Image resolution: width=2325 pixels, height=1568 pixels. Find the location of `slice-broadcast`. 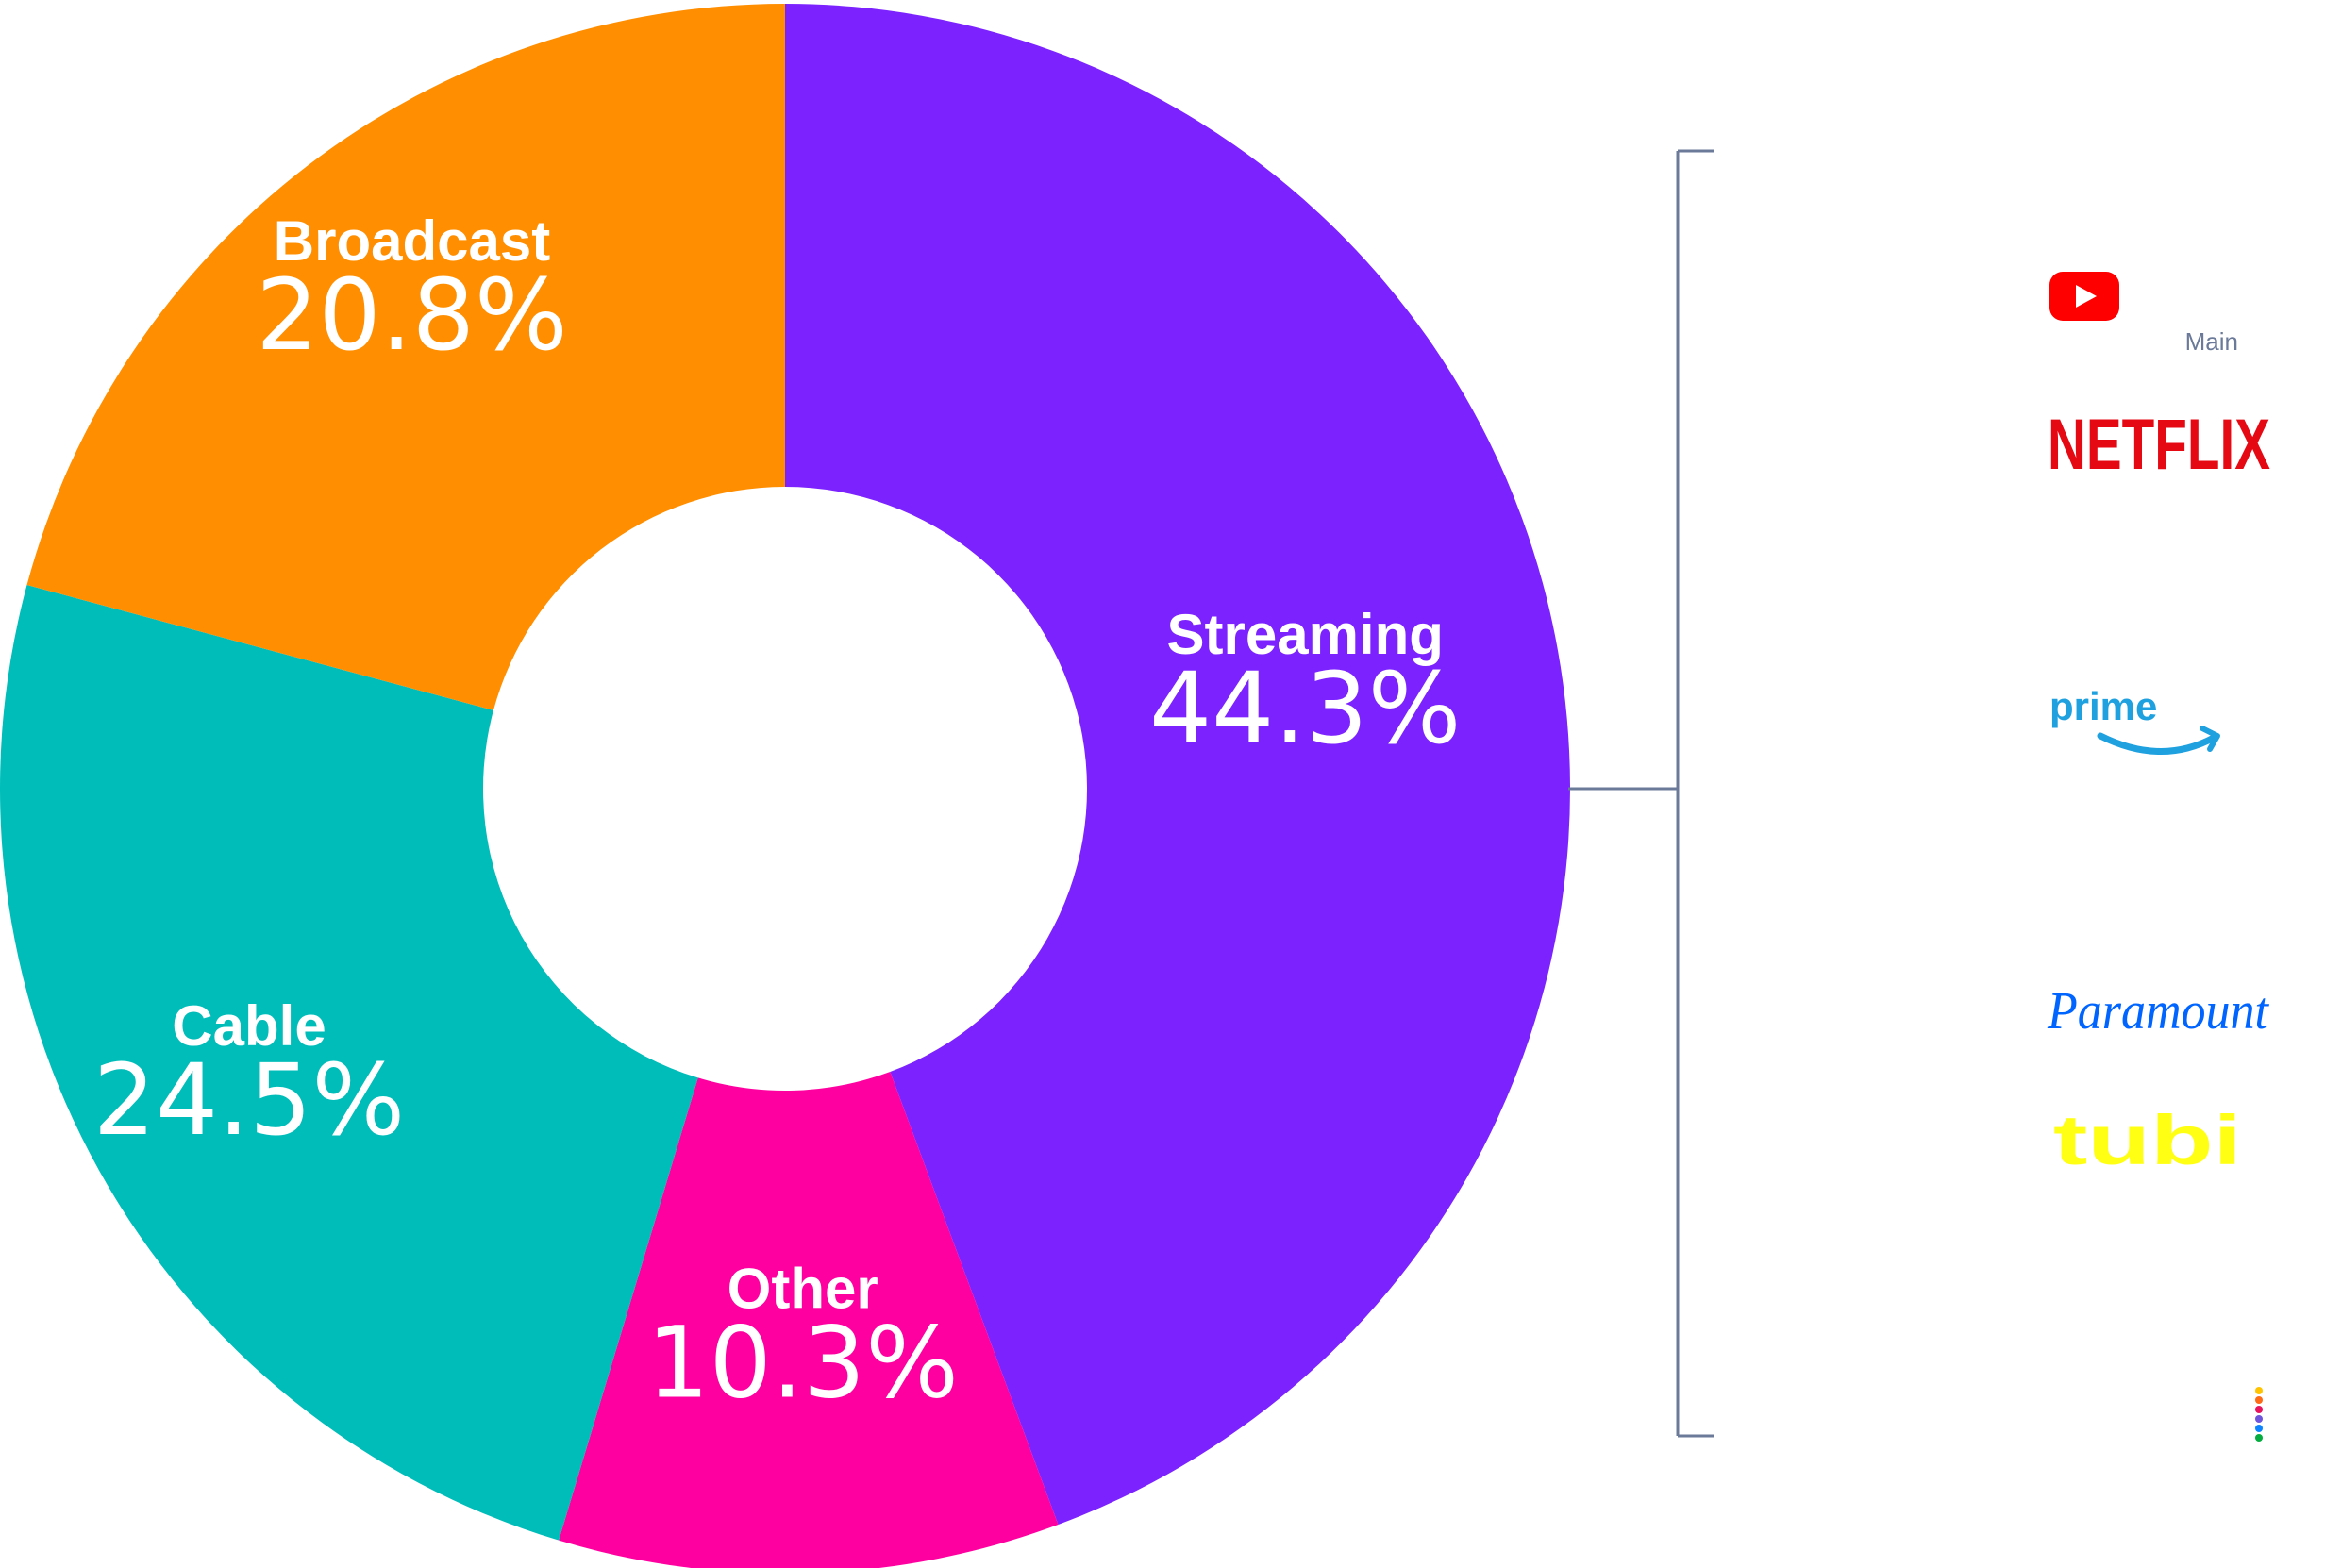

slice-broadcast is located at coordinates (405, 357).